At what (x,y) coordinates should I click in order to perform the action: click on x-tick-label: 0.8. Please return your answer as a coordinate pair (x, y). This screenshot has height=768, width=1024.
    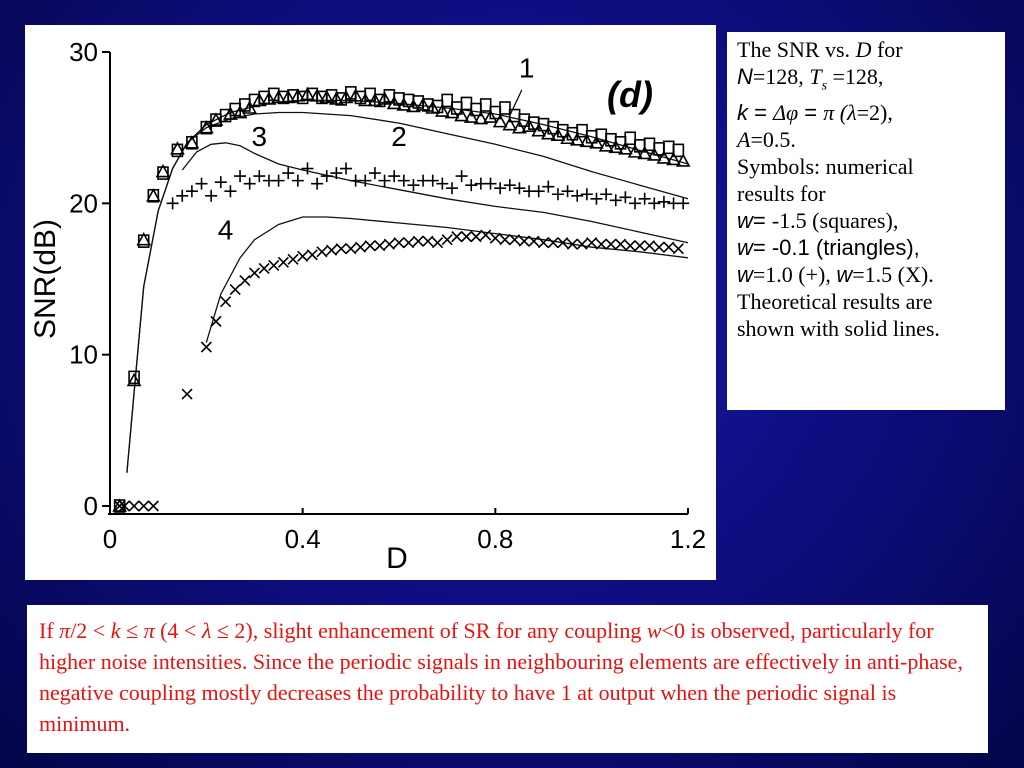
    Looking at the image, I should click on (495, 539).